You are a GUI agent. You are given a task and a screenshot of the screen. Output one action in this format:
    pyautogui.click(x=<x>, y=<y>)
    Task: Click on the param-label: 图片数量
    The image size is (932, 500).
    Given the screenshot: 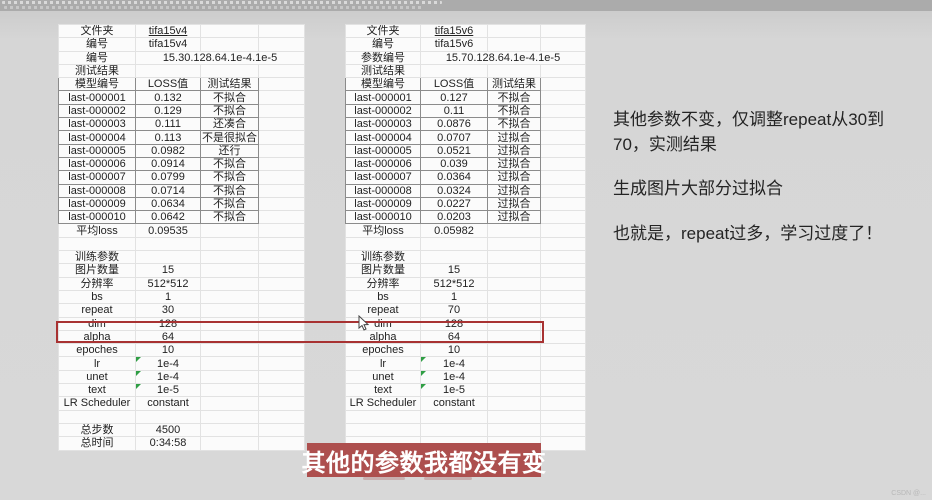 What is the action you would take?
    pyautogui.click(x=383, y=270)
    